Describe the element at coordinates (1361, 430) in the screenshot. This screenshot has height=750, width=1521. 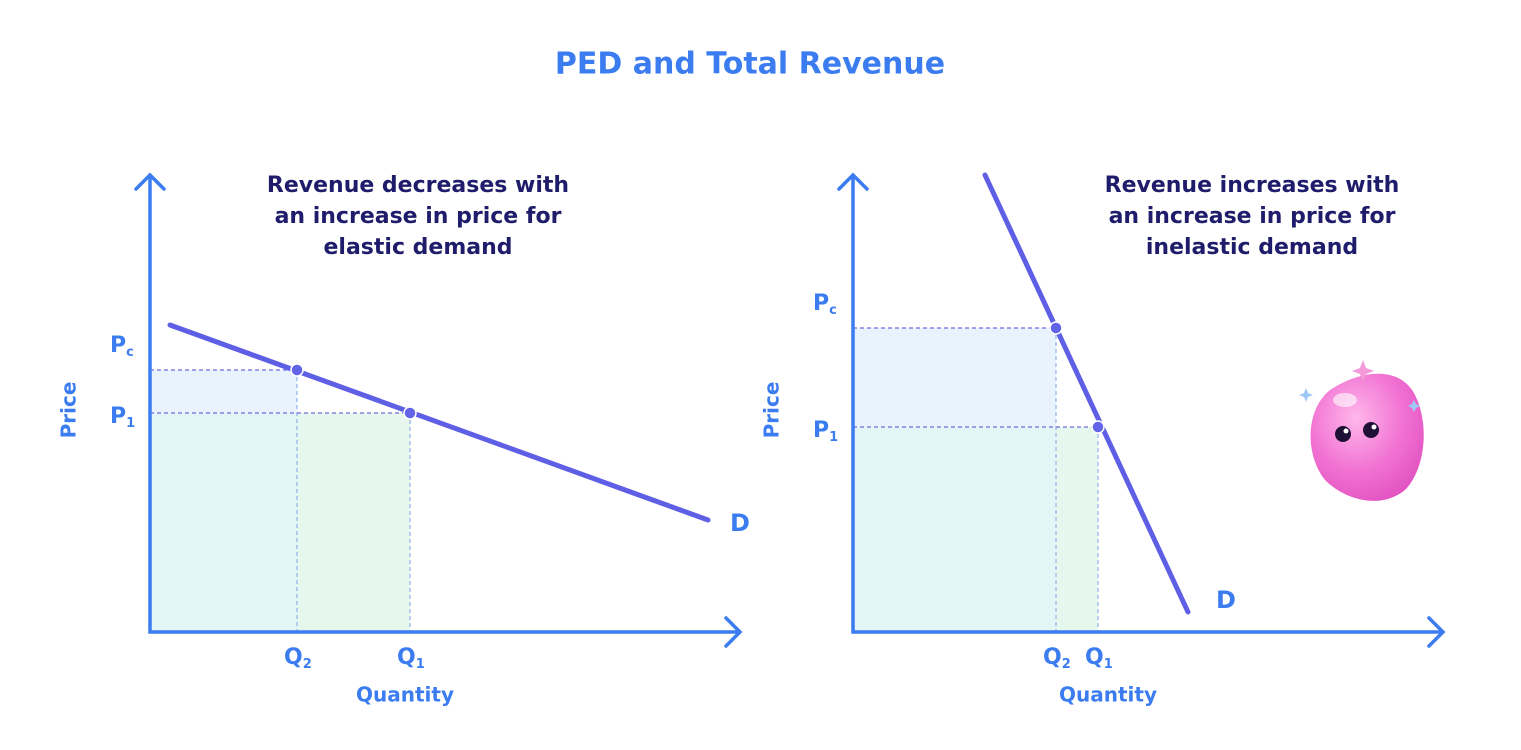
I see `mascot` at that location.